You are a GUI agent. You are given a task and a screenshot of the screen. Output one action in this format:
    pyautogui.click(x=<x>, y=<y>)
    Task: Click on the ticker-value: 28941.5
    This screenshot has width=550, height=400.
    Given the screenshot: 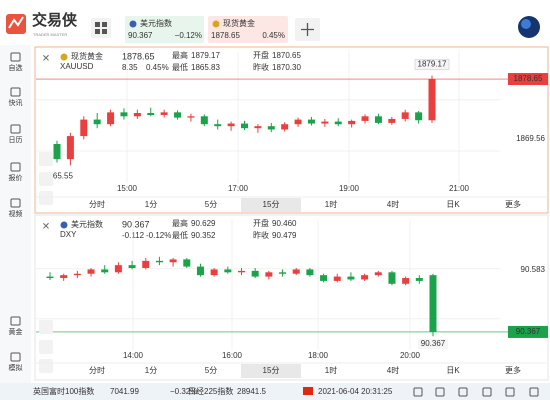 What is the action you would take?
    pyautogui.click(x=251, y=391)
    